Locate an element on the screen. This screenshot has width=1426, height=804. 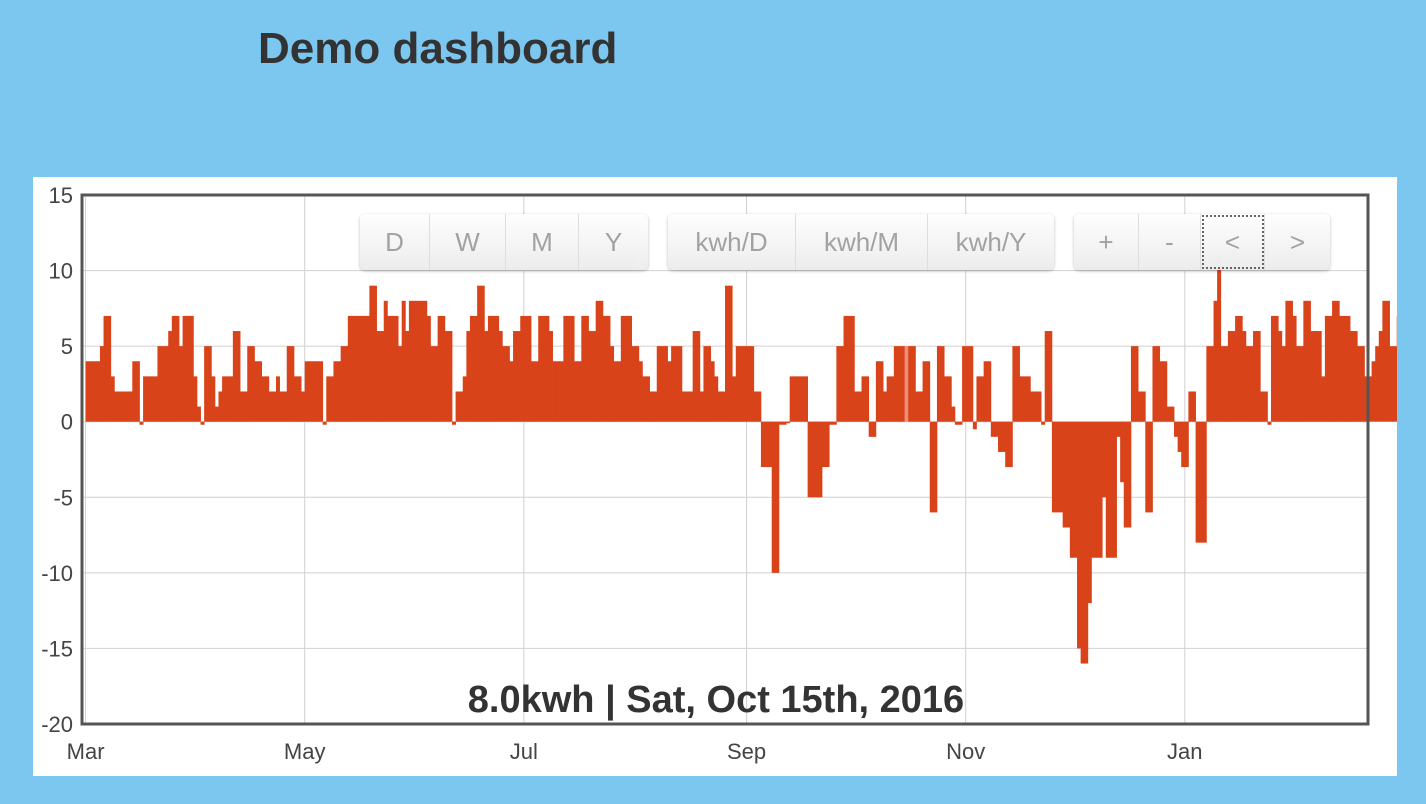
period-week-button: W is located at coordinates (468, 242).